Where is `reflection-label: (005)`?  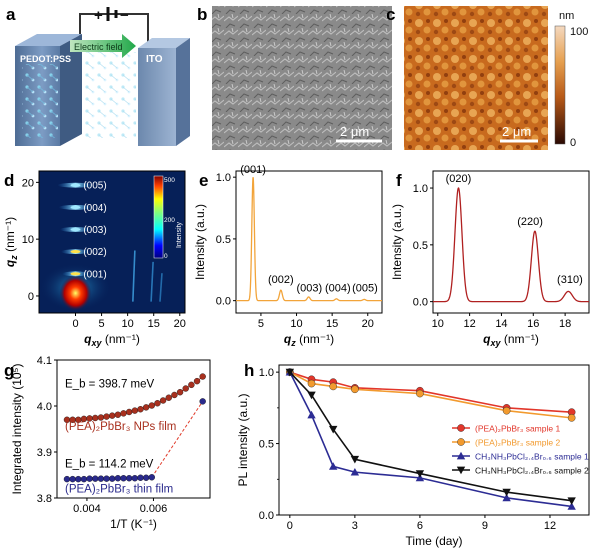
reflection-label: (005) is located at coordinates (94, 186).